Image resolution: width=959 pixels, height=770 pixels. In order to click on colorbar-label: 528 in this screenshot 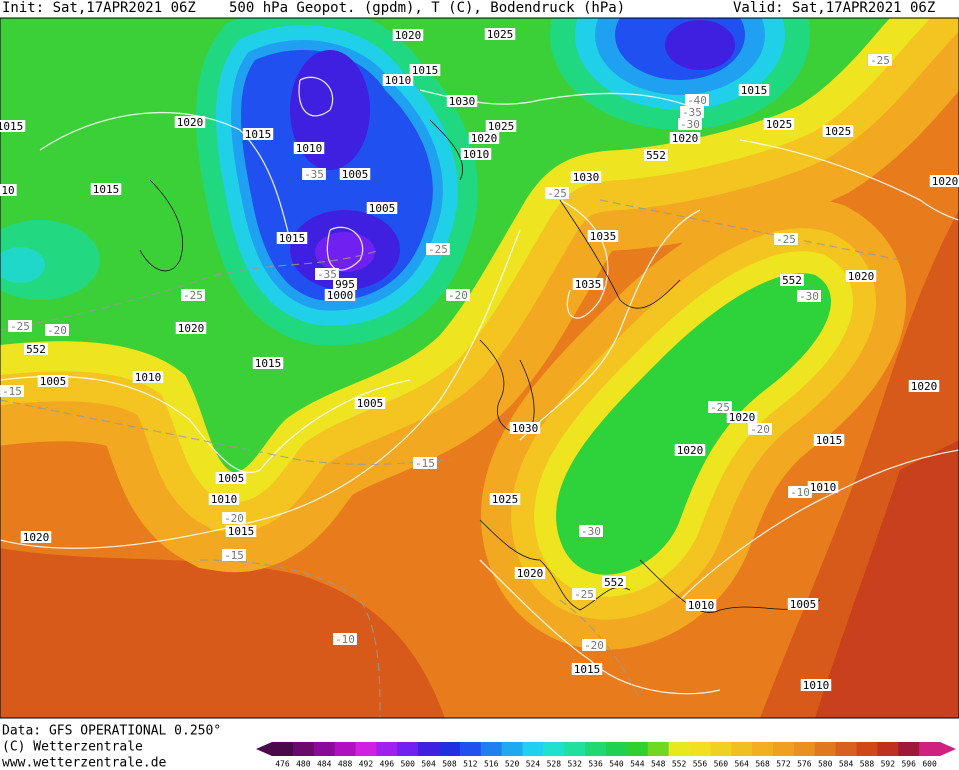, I will do `click(554, 764)`.